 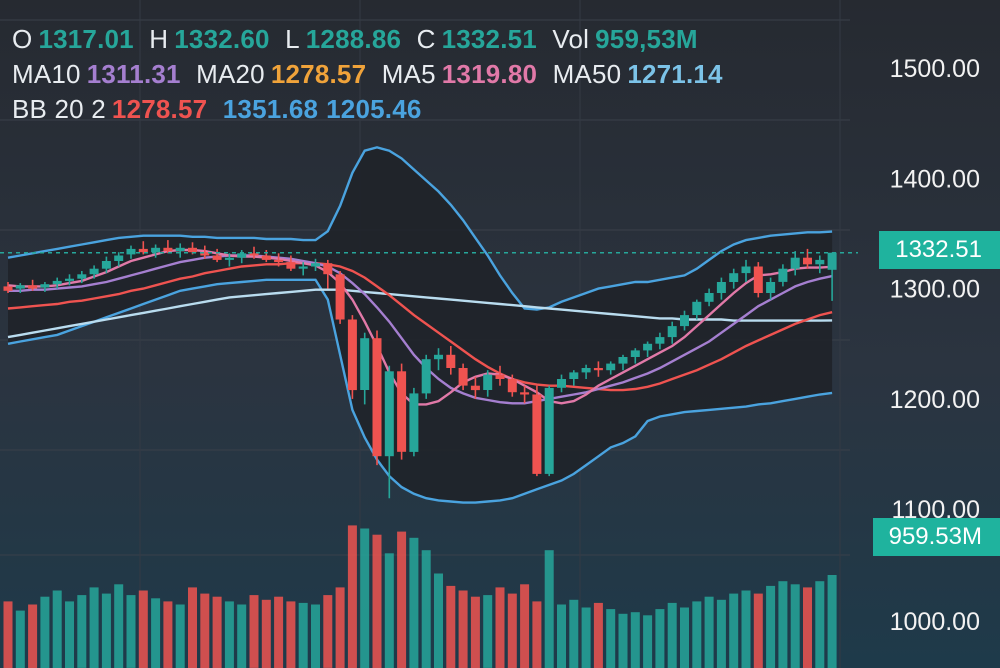 I want to click on close-label: C, so click(x=426, y=39).